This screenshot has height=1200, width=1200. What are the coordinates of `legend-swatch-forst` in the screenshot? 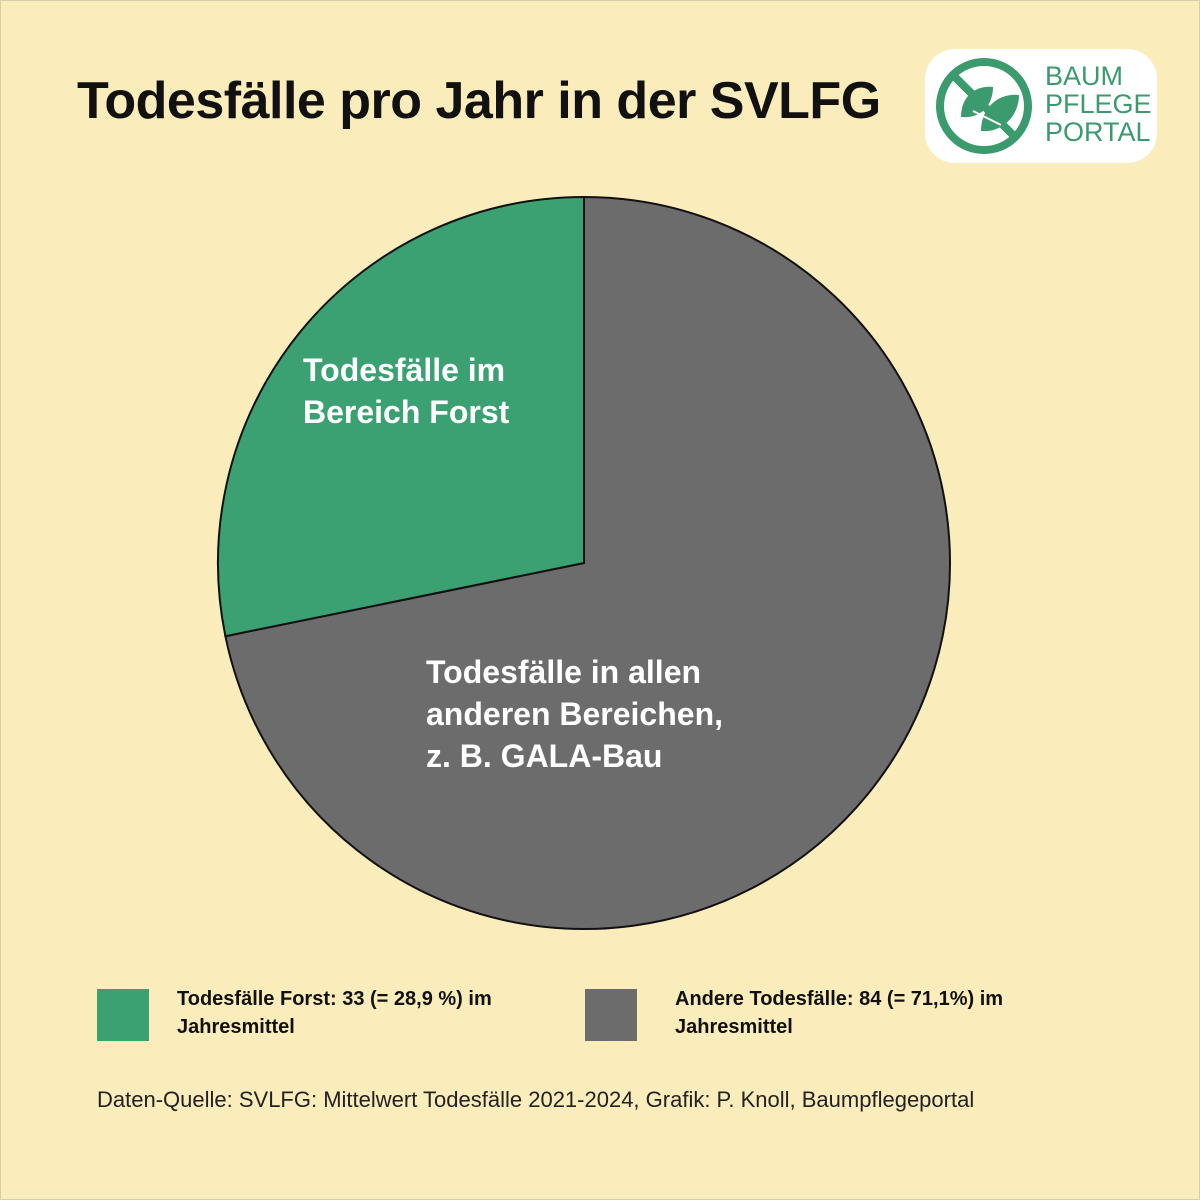 It's located at (123, 1015).